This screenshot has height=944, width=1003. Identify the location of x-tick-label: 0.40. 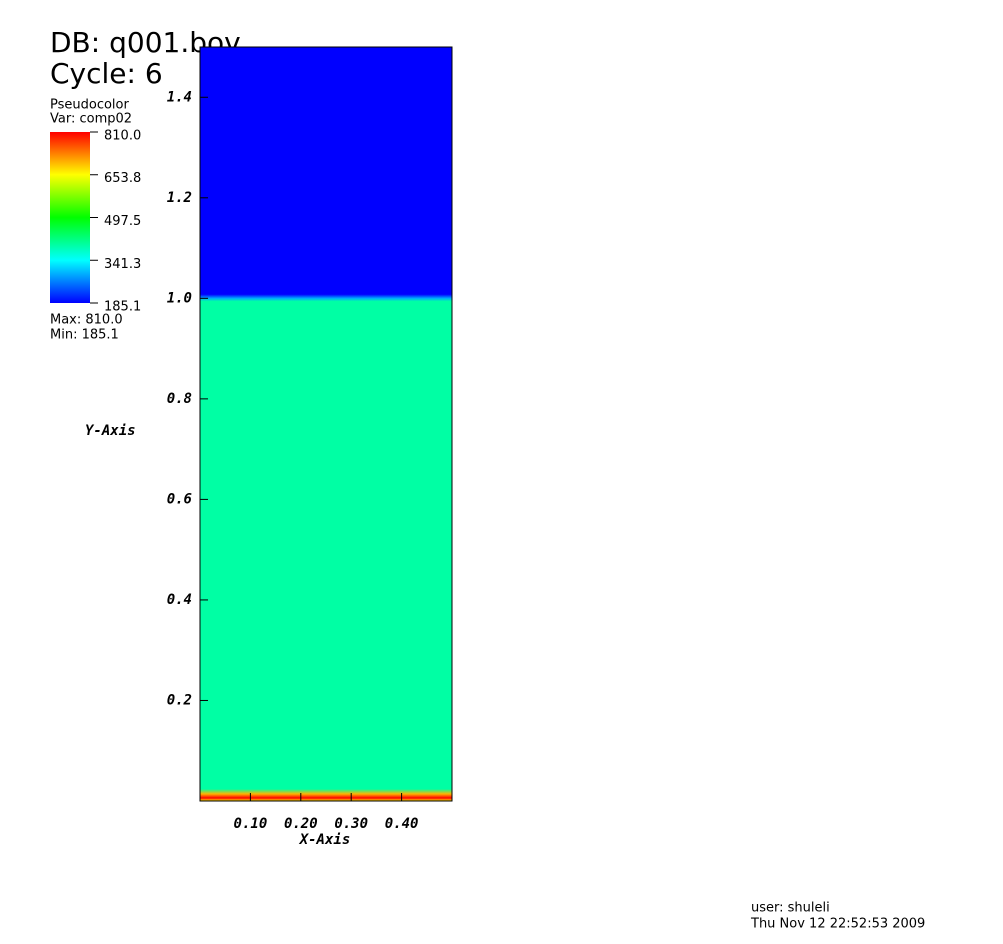
(402, 824).